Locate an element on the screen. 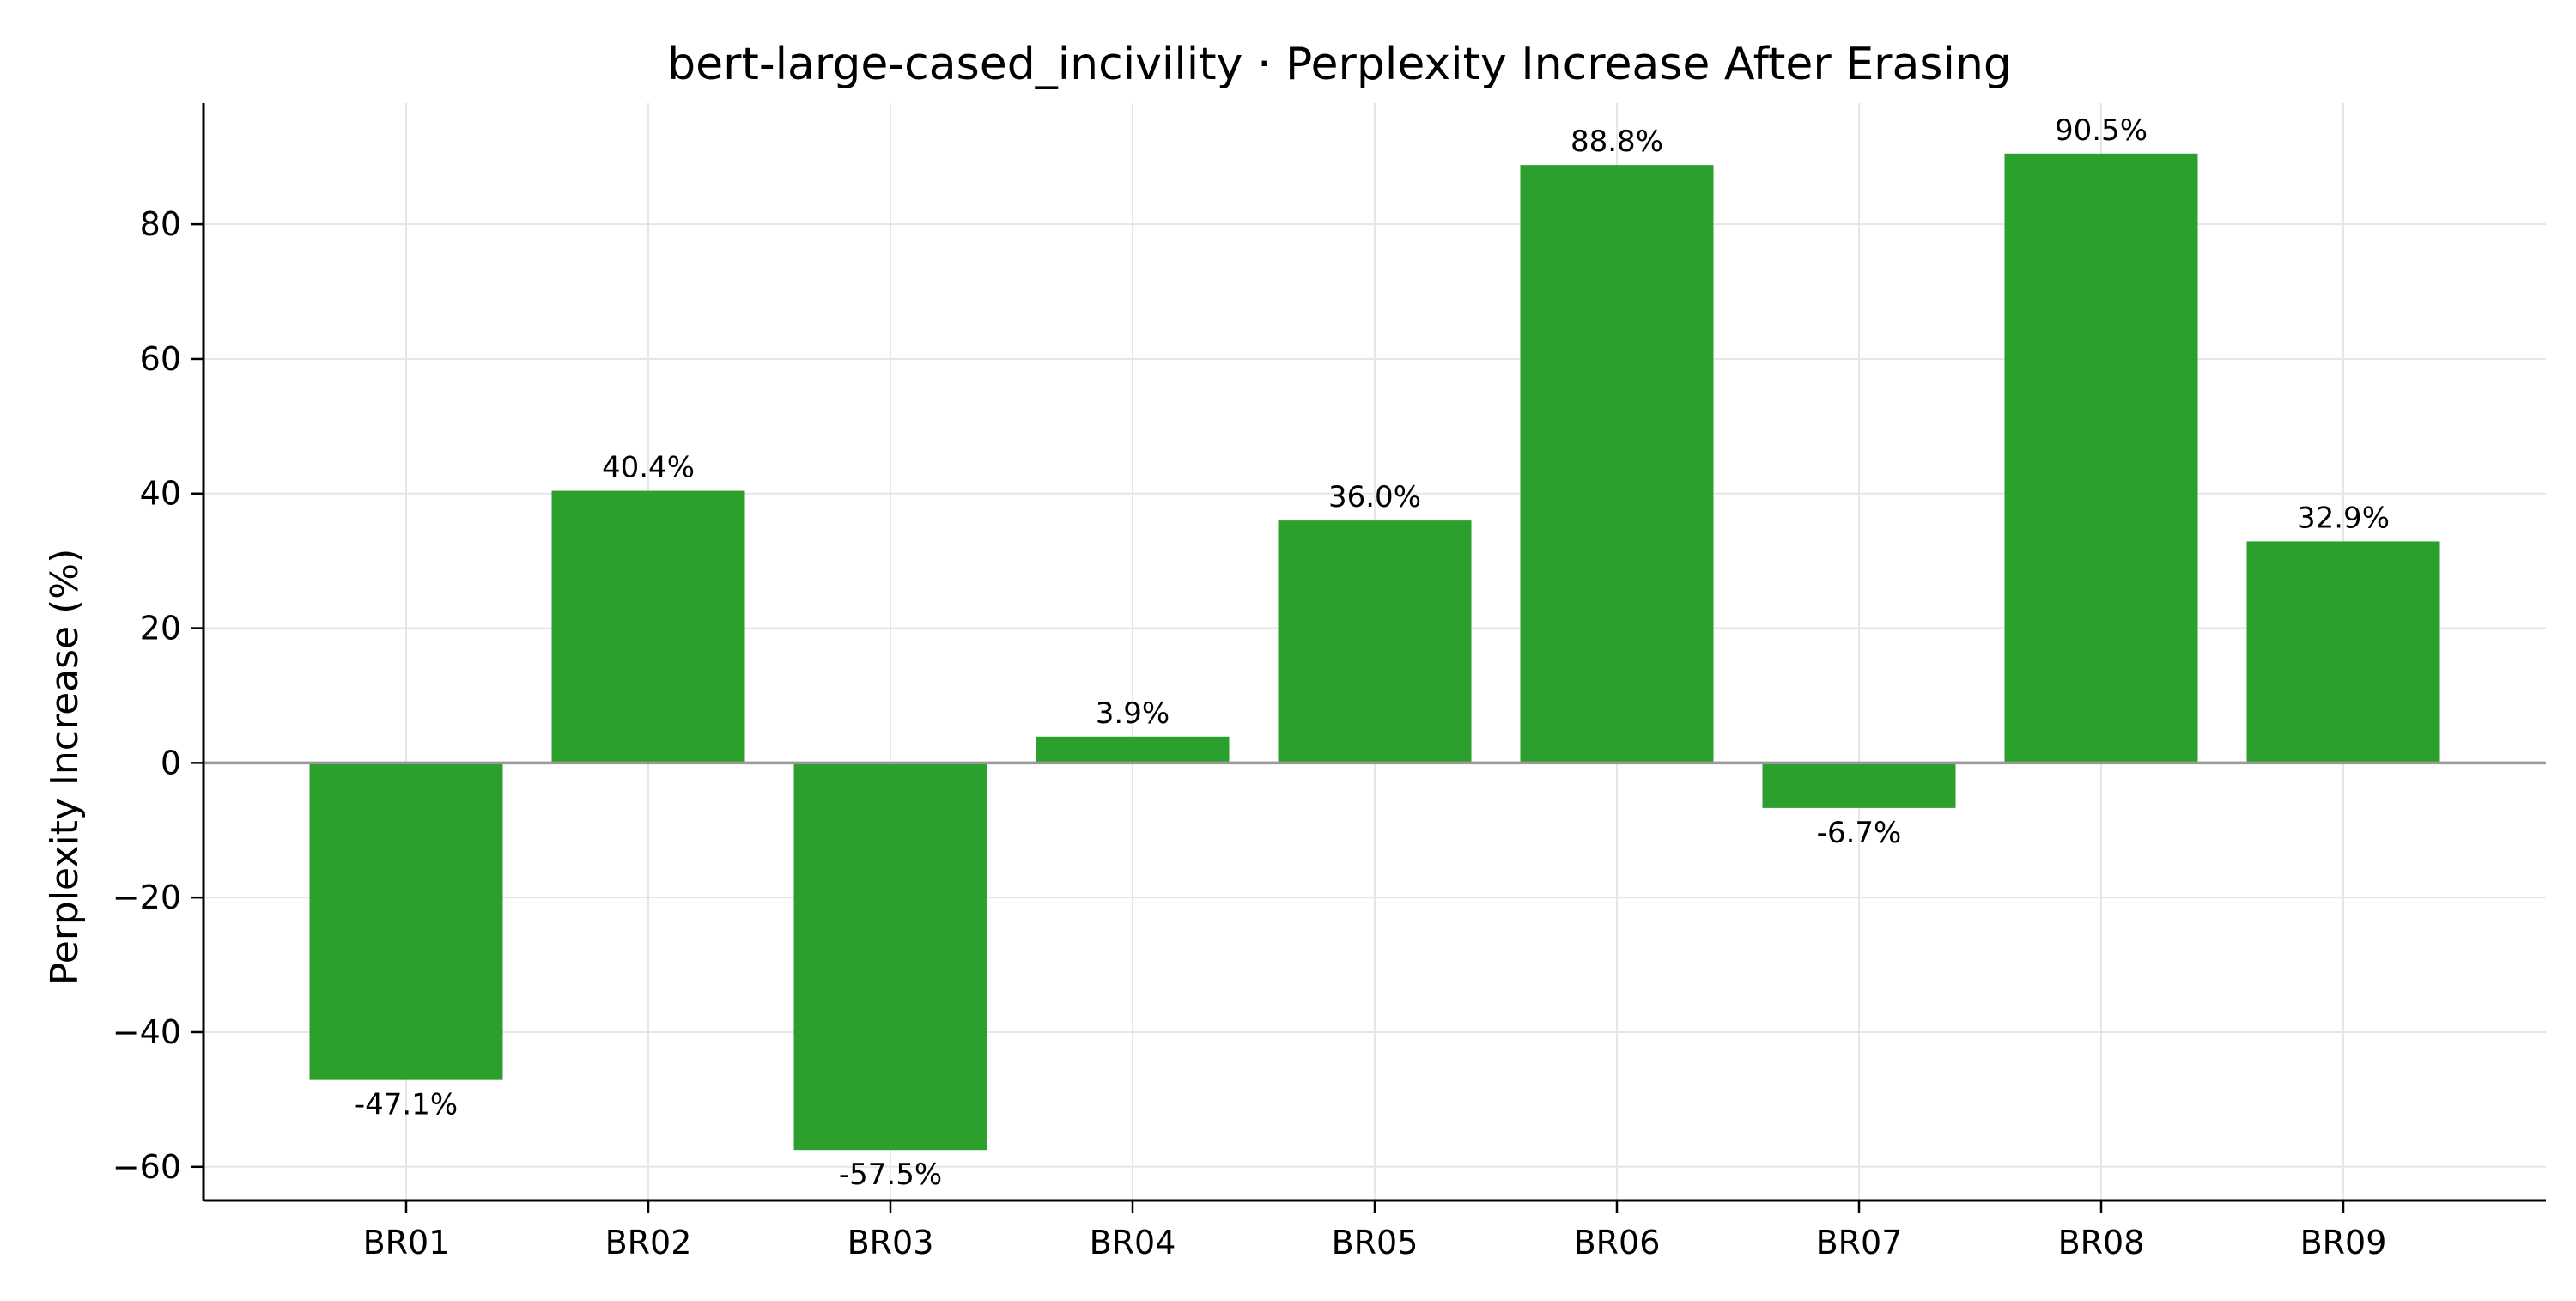  y-tick-label: 0 is located at coordinates (171, 762).